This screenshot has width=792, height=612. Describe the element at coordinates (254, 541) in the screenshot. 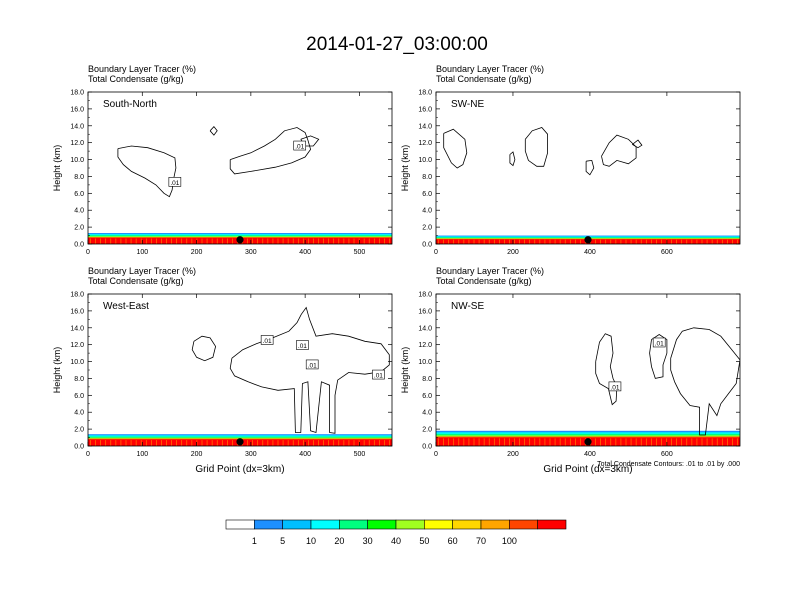

I see `colorbar-label: 1` at that location.